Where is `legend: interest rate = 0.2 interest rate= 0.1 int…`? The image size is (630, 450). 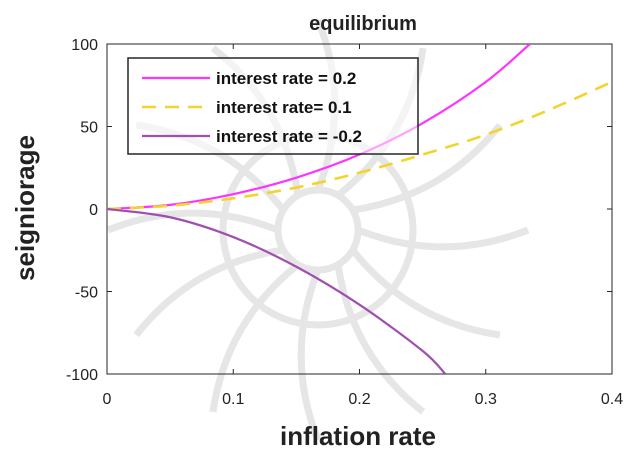
legend: interest rate = 0.2 interest rate= 0.1 int… is located at coordinates (273, 106).